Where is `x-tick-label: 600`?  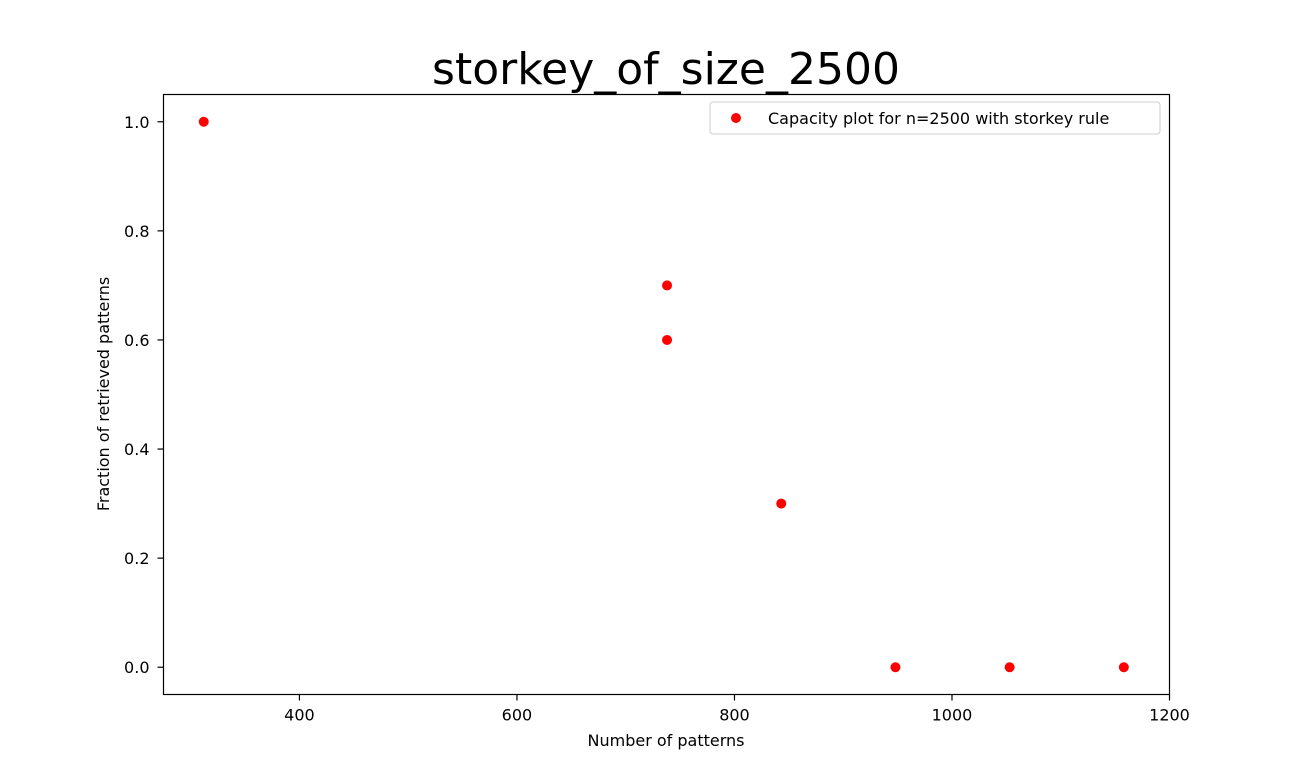 x-tick-label: 600 is located at coordinates (517, 715).